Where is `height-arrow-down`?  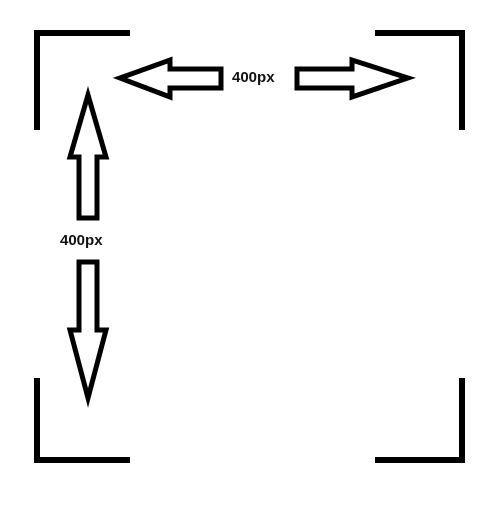
height-arrow-down is located at coordinates (88, 333).